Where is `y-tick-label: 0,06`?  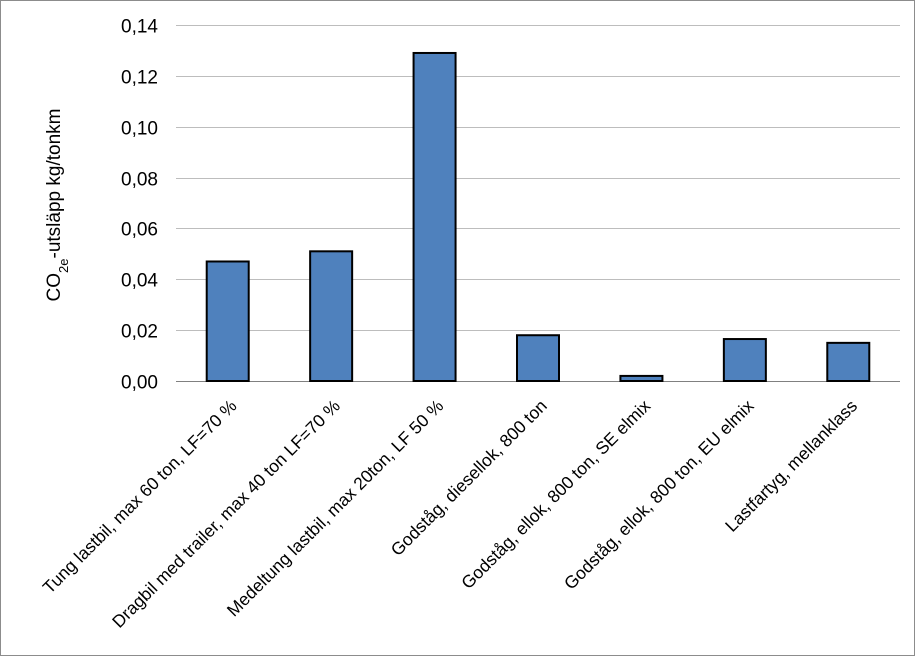 y-tick-label: 0,06 is located at coordinates (139, 230).